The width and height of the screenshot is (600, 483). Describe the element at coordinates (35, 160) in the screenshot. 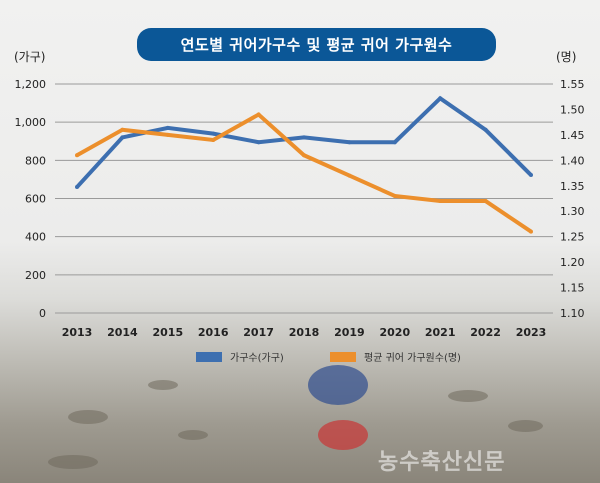

I see `left-tick-label: 800` at that location.